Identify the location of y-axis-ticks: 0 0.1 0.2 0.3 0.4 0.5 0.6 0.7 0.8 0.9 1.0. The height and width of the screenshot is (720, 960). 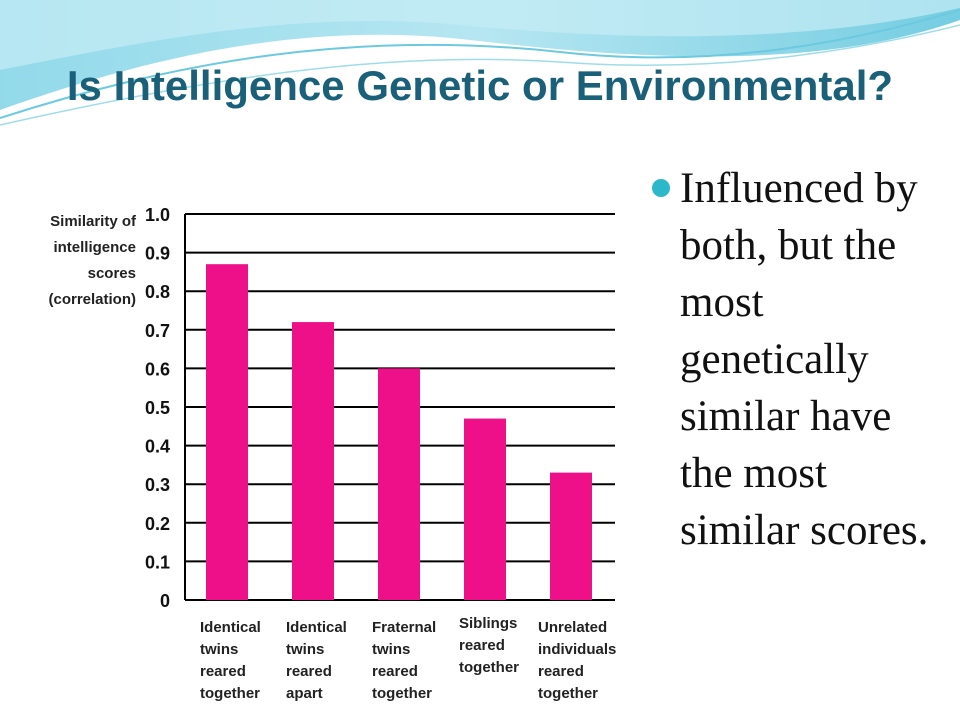
(157, 408).